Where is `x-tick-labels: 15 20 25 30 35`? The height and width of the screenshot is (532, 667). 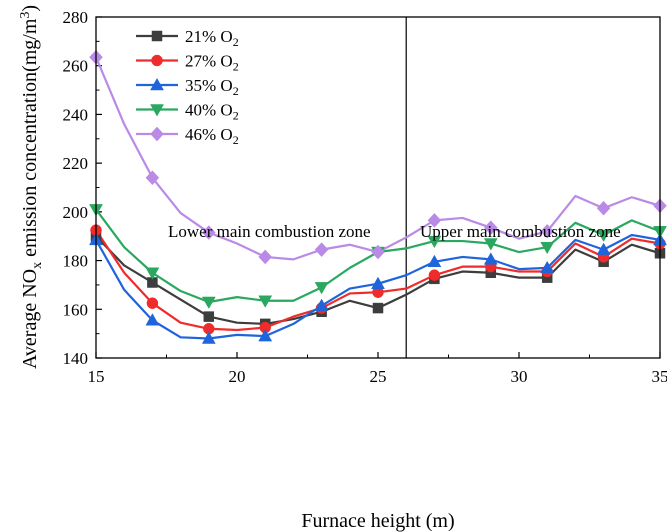
x-tick-labels: 15 20 25 30 35 is located at coordinates (377, 376).